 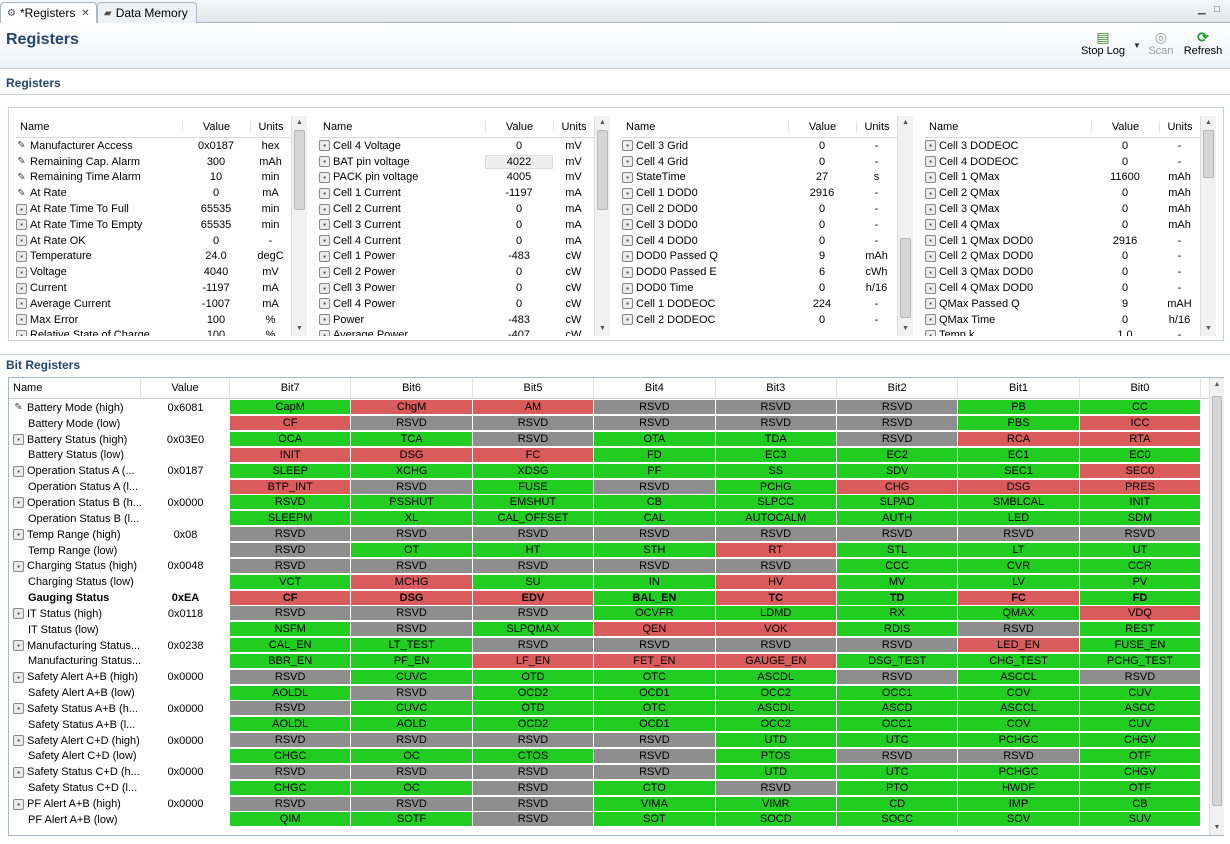 I want to click on tab-registers: ⚙ *Registers ✕, so click(x=48, y=12).